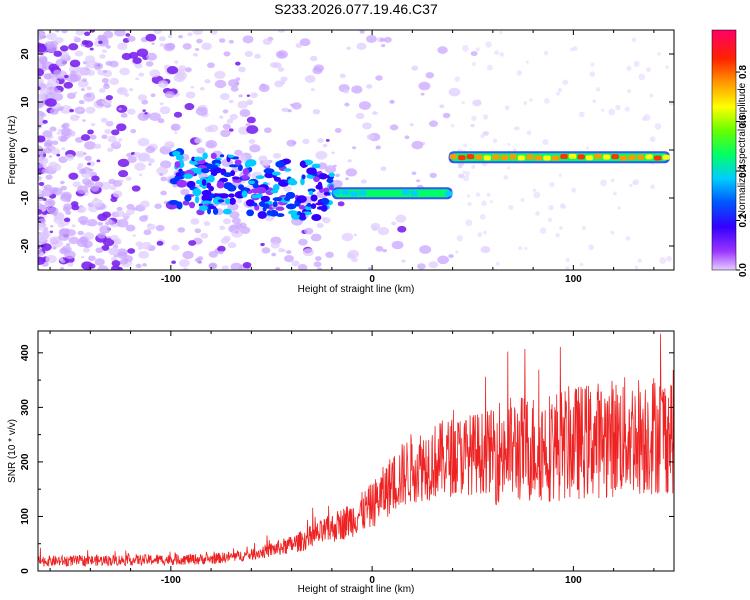  I want to click on snr-xtick-label: -100, so click(171, 580).